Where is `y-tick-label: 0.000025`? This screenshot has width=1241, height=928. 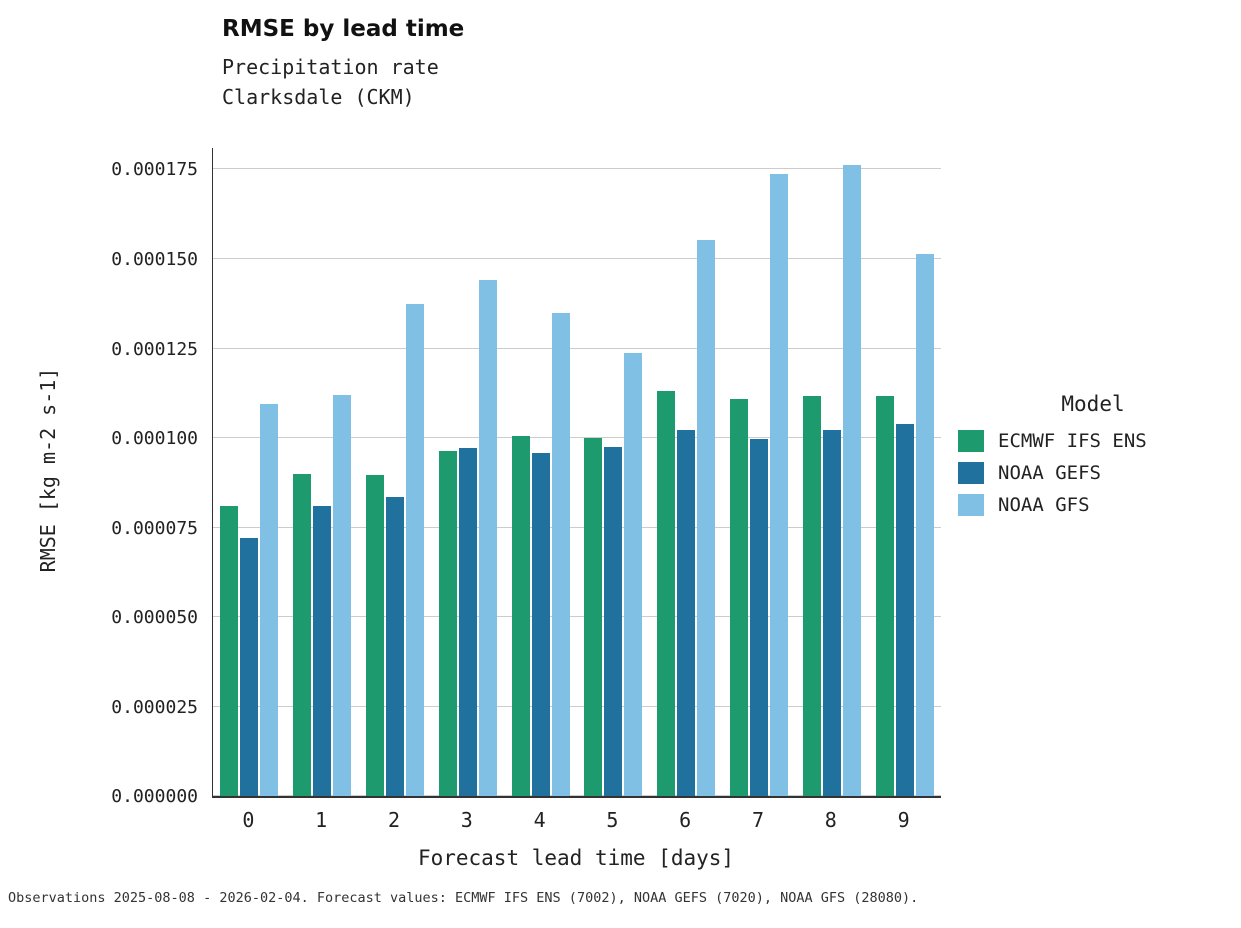
y-tick-label: 0.000025 is located at coordinates (154, 707).